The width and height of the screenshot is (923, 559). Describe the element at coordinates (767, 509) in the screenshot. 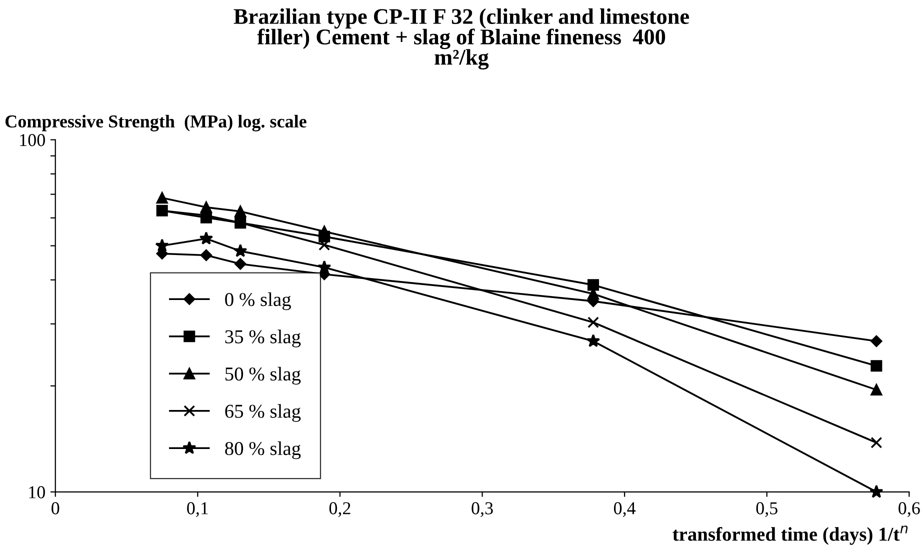

I see `x-tick-label: 0,5` at that location.